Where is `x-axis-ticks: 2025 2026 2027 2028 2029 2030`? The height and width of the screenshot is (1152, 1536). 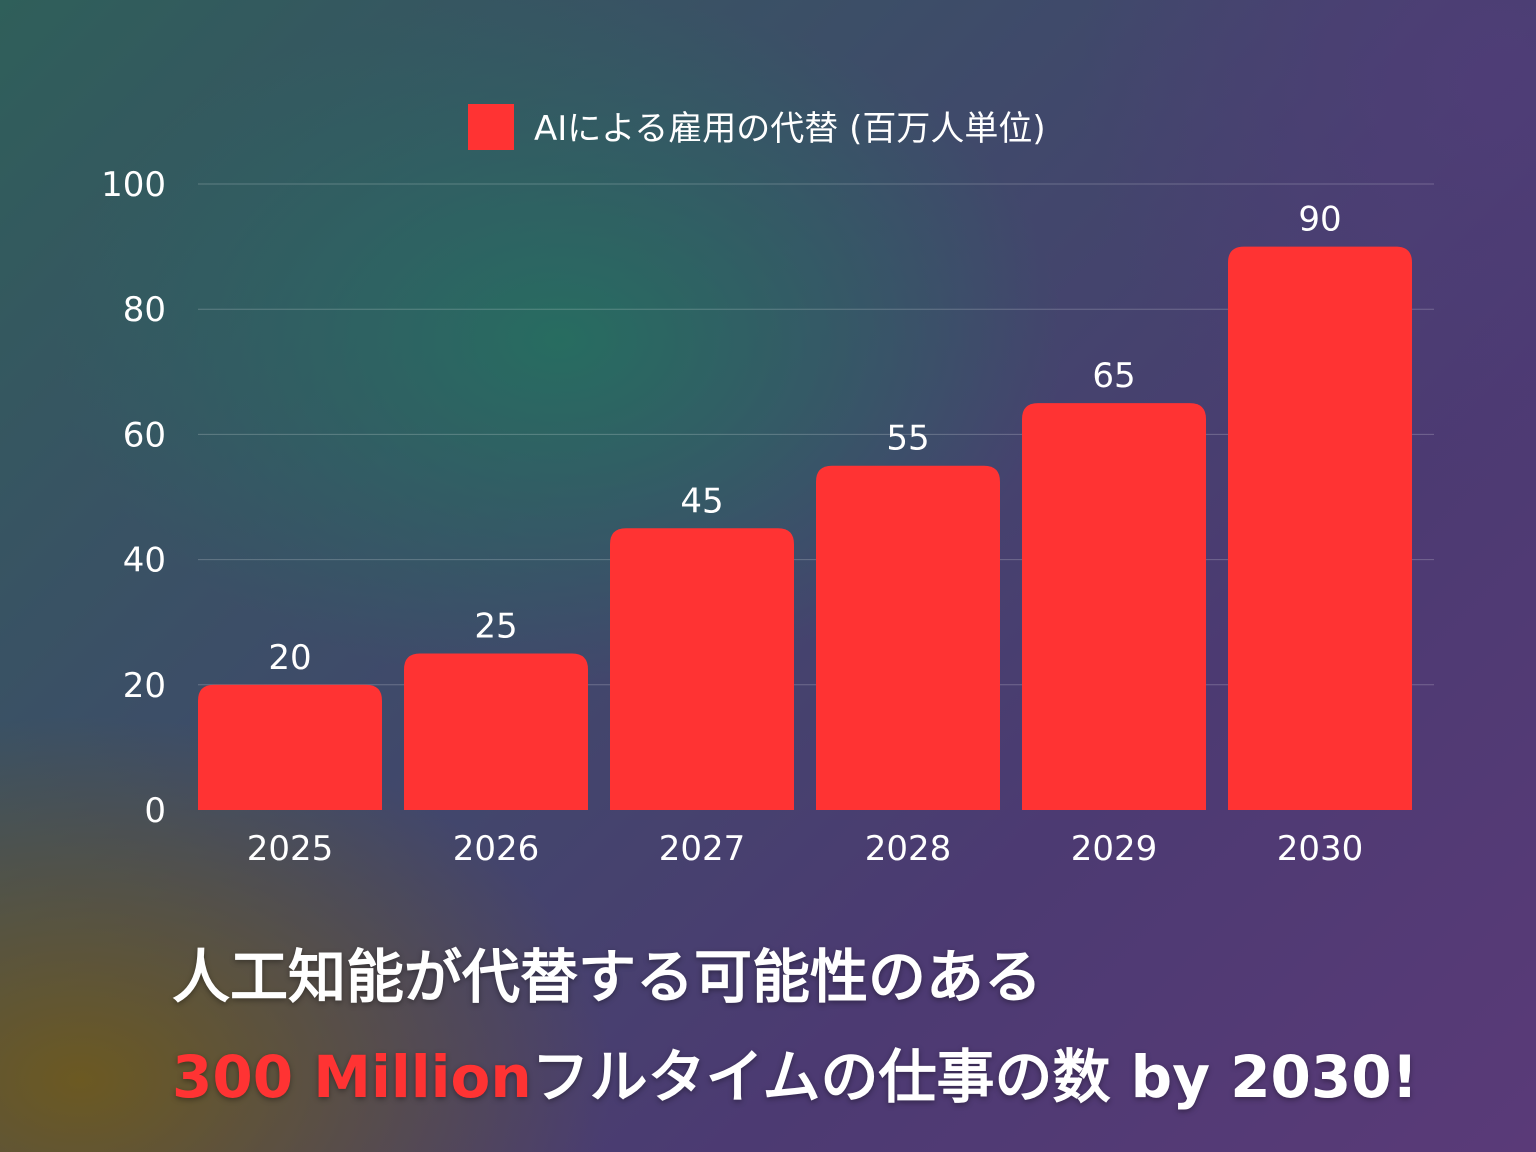 x-axis-ticks: 2025 2026 2027 2028 2029 2030 is located at coordinates (805, 849).